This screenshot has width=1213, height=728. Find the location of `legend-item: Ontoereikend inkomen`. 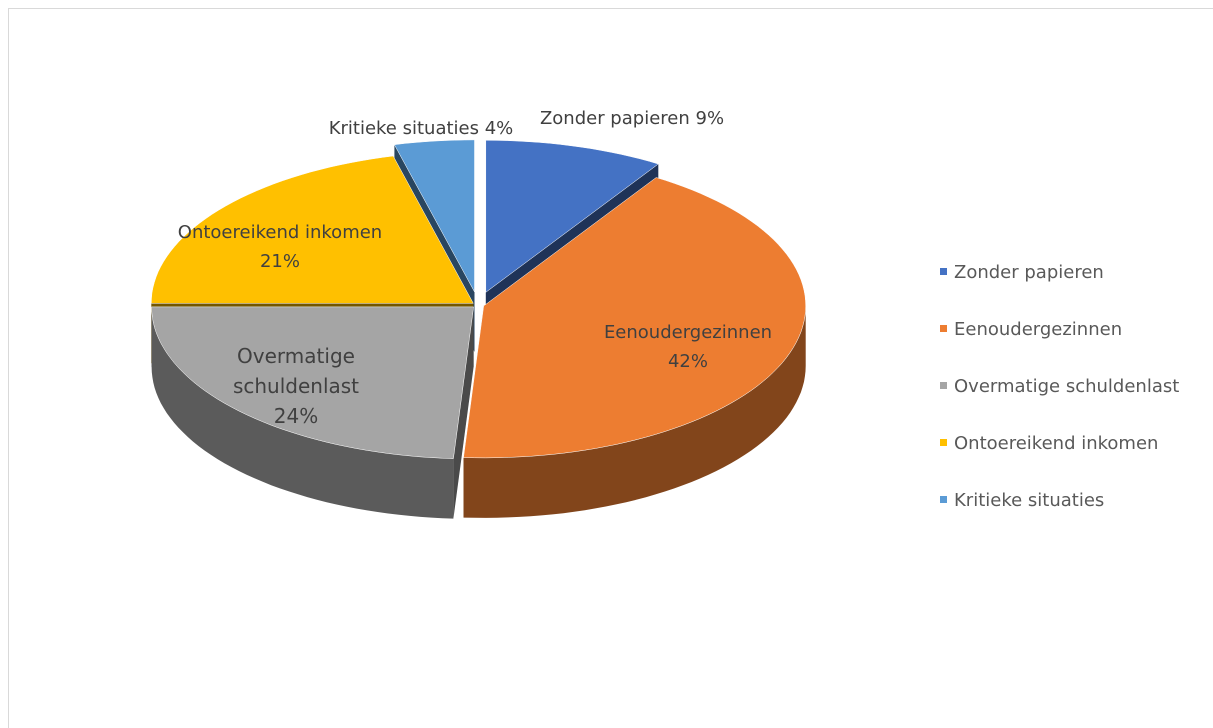

legend-item: Ontoereikend inkomen is located at coordinates (1049, 443).